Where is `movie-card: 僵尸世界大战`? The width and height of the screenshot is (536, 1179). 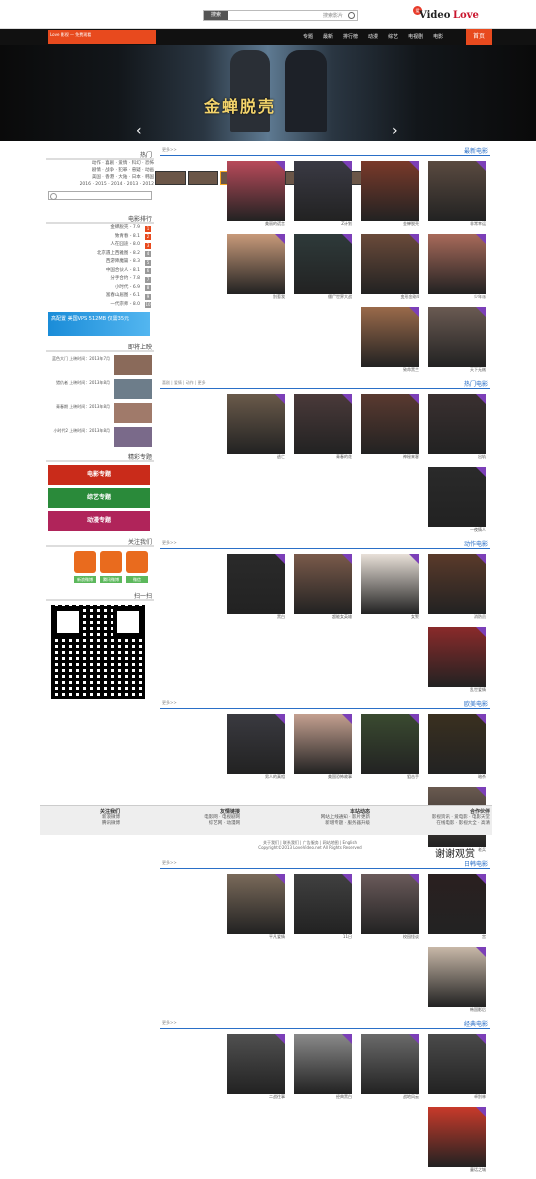
movie-card: 僵尸世界大战 is located at coordinates (323, 269).